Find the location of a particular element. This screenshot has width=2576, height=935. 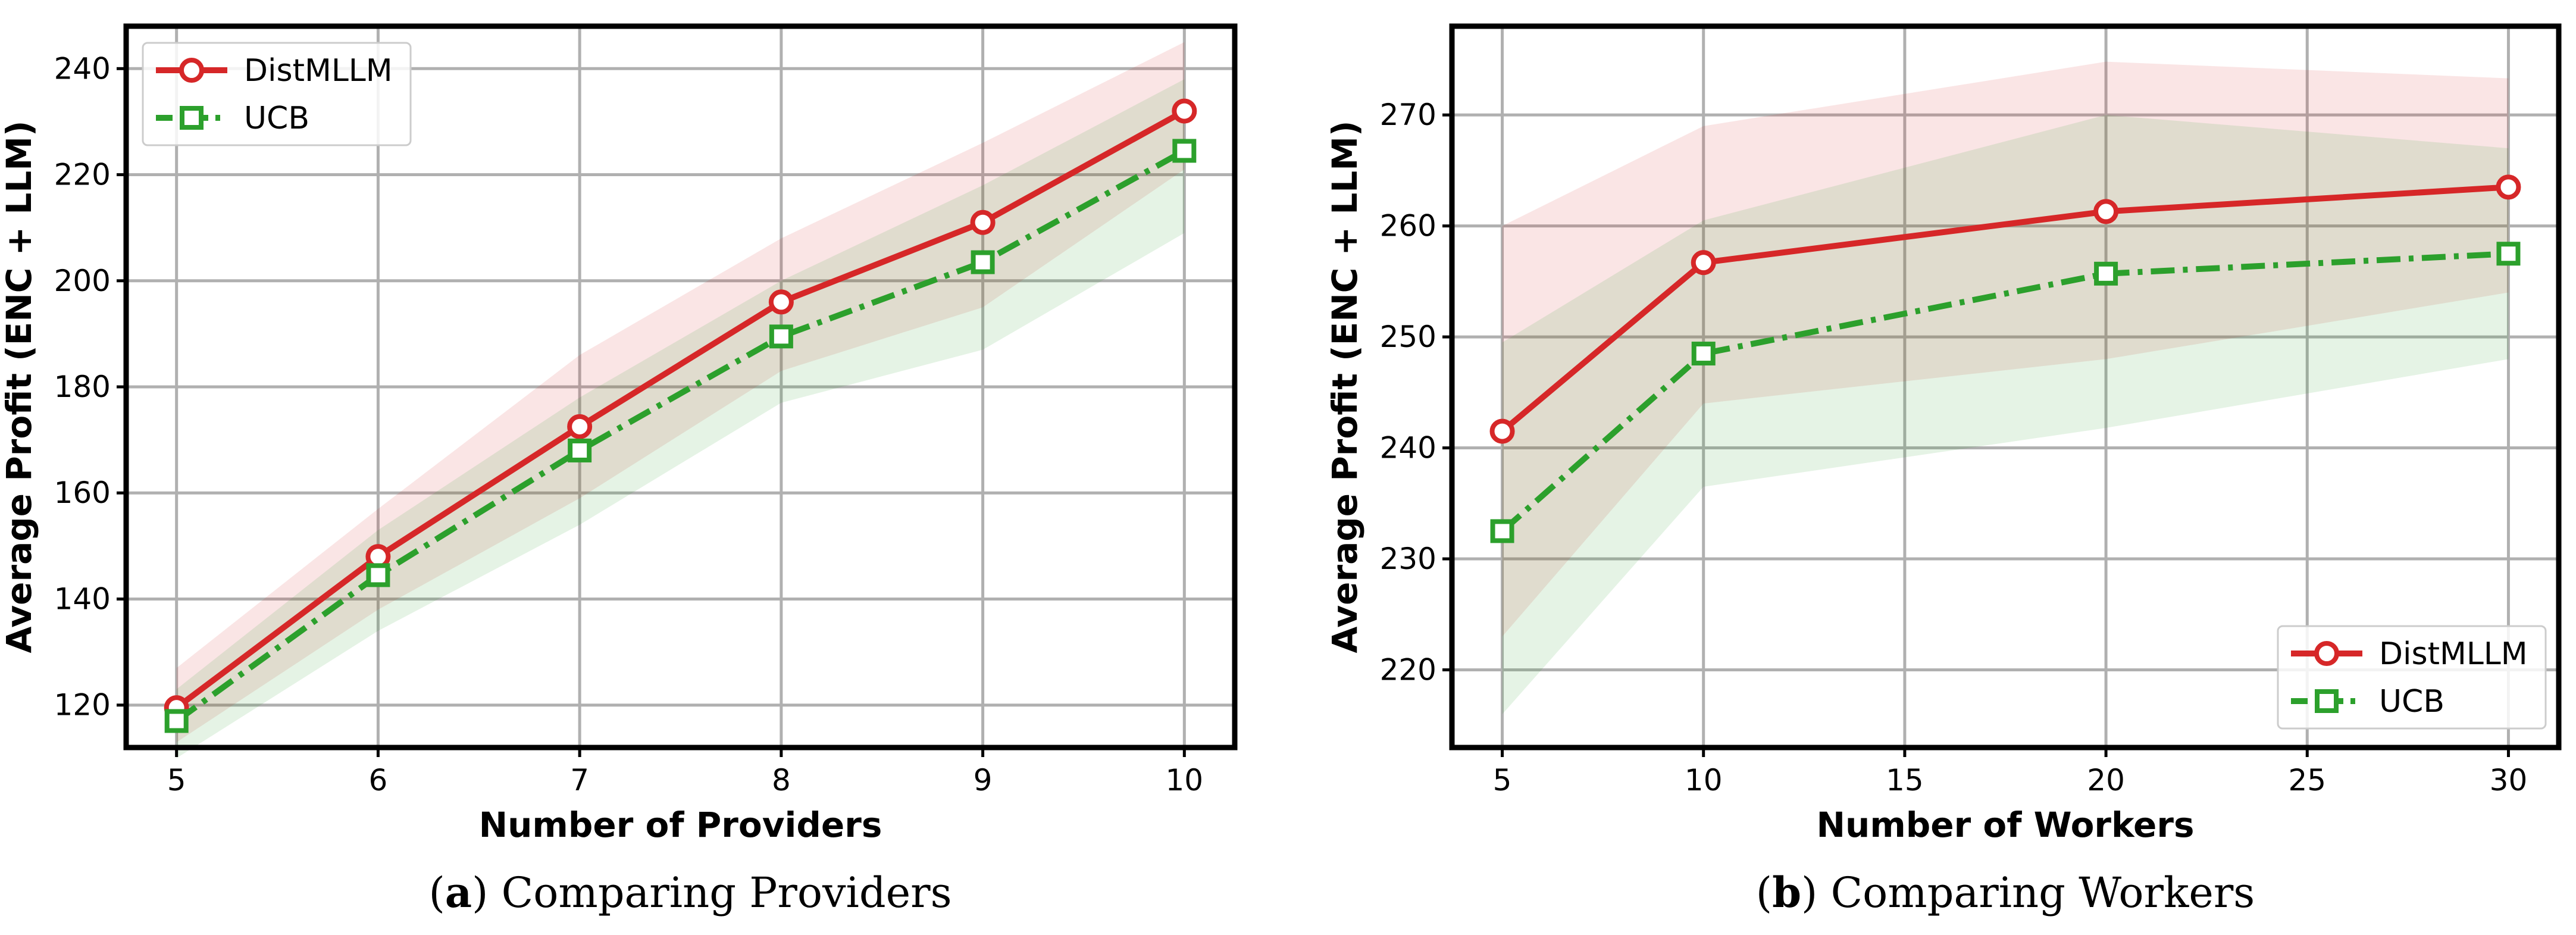

x-tick-label: 9 is located at coordinates (983, 780).